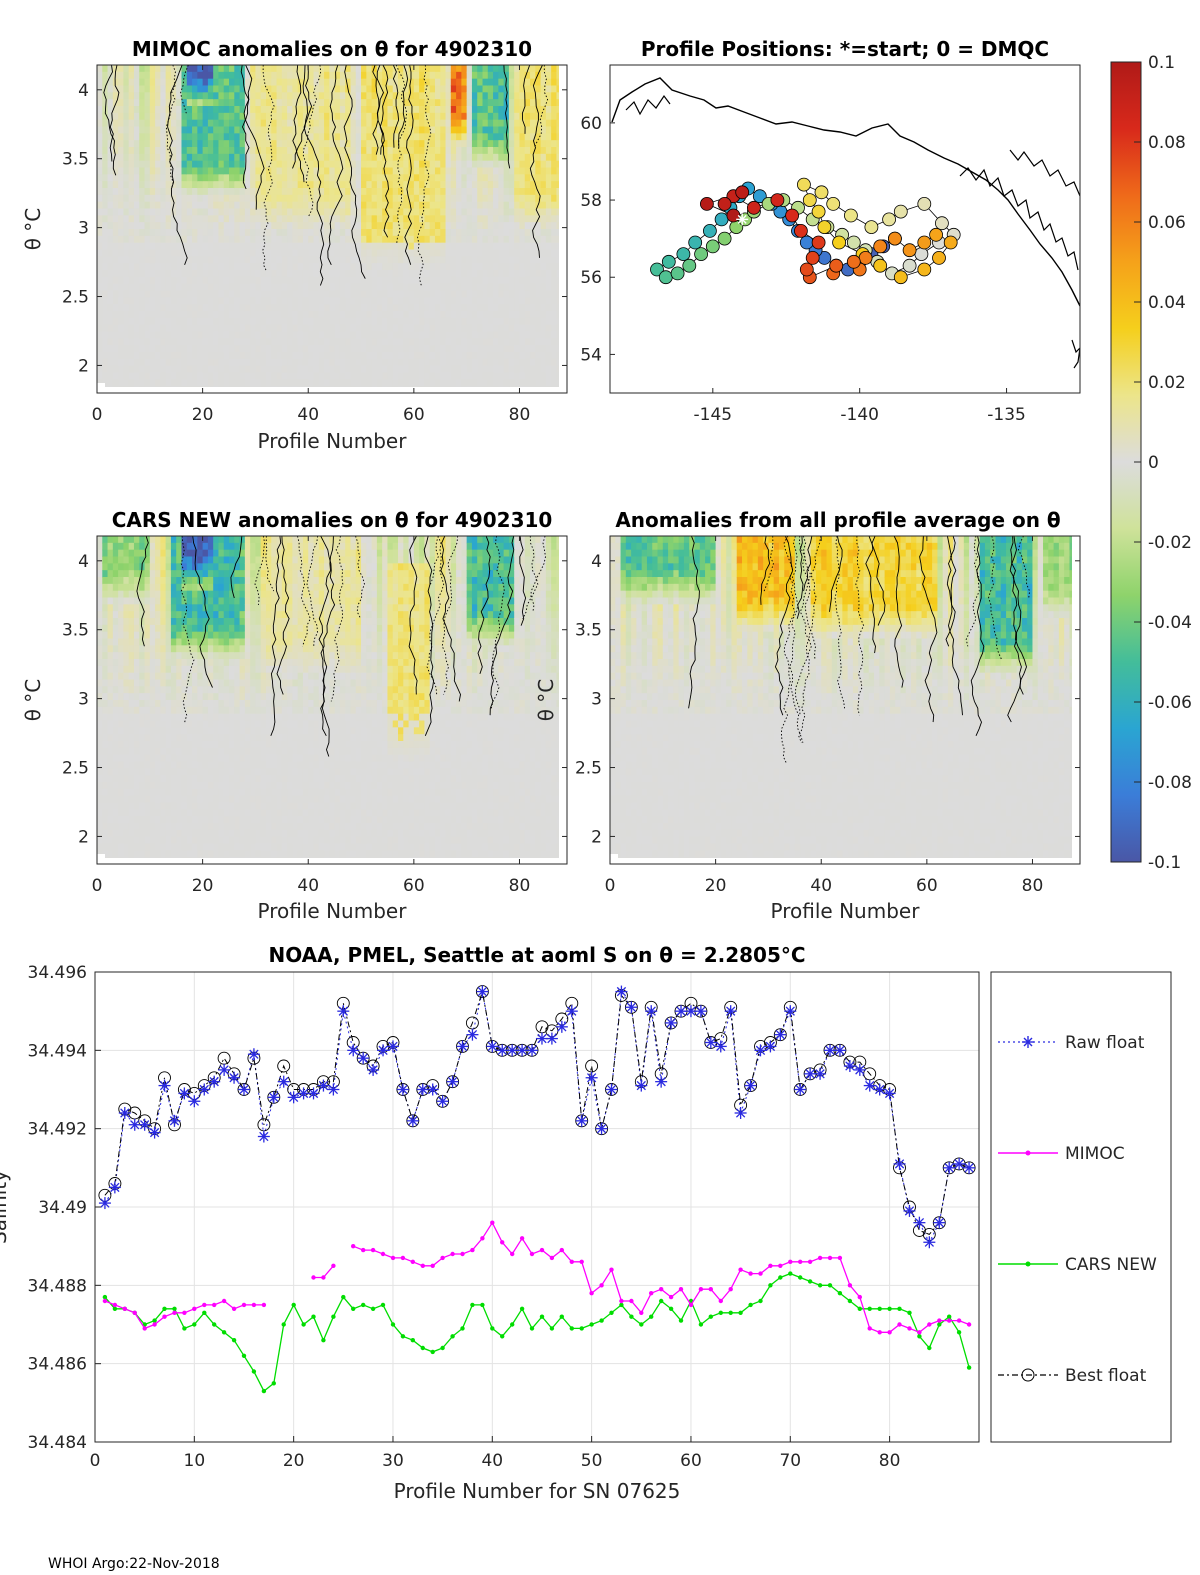 The image size is (1200, 1575). What do you see at coordinates (401, 155) in the screenshot?
I see `heatmap-contour` at bounding box center [401, 155].